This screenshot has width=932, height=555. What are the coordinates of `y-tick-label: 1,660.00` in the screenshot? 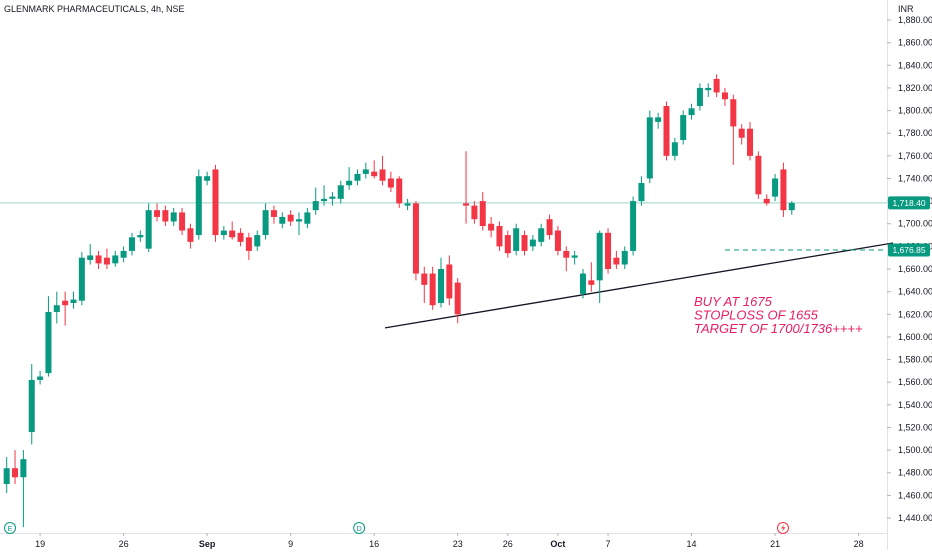 It's located at (915, 269).